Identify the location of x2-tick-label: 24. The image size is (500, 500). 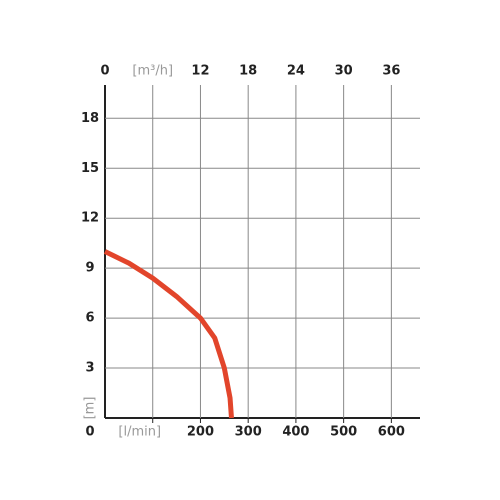
(296, 71).